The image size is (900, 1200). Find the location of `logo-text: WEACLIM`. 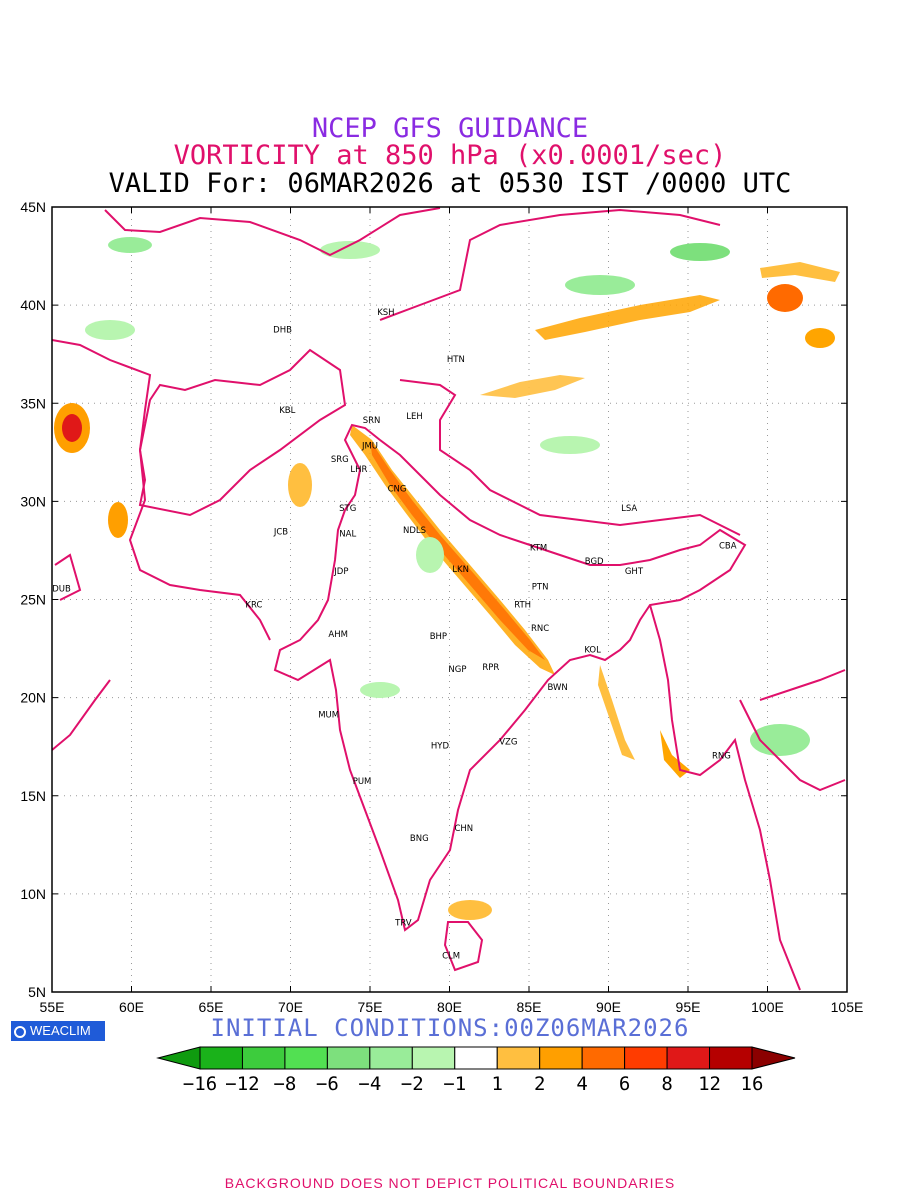

logo-text: WEACLIM is located at coordinates (60, 1030).